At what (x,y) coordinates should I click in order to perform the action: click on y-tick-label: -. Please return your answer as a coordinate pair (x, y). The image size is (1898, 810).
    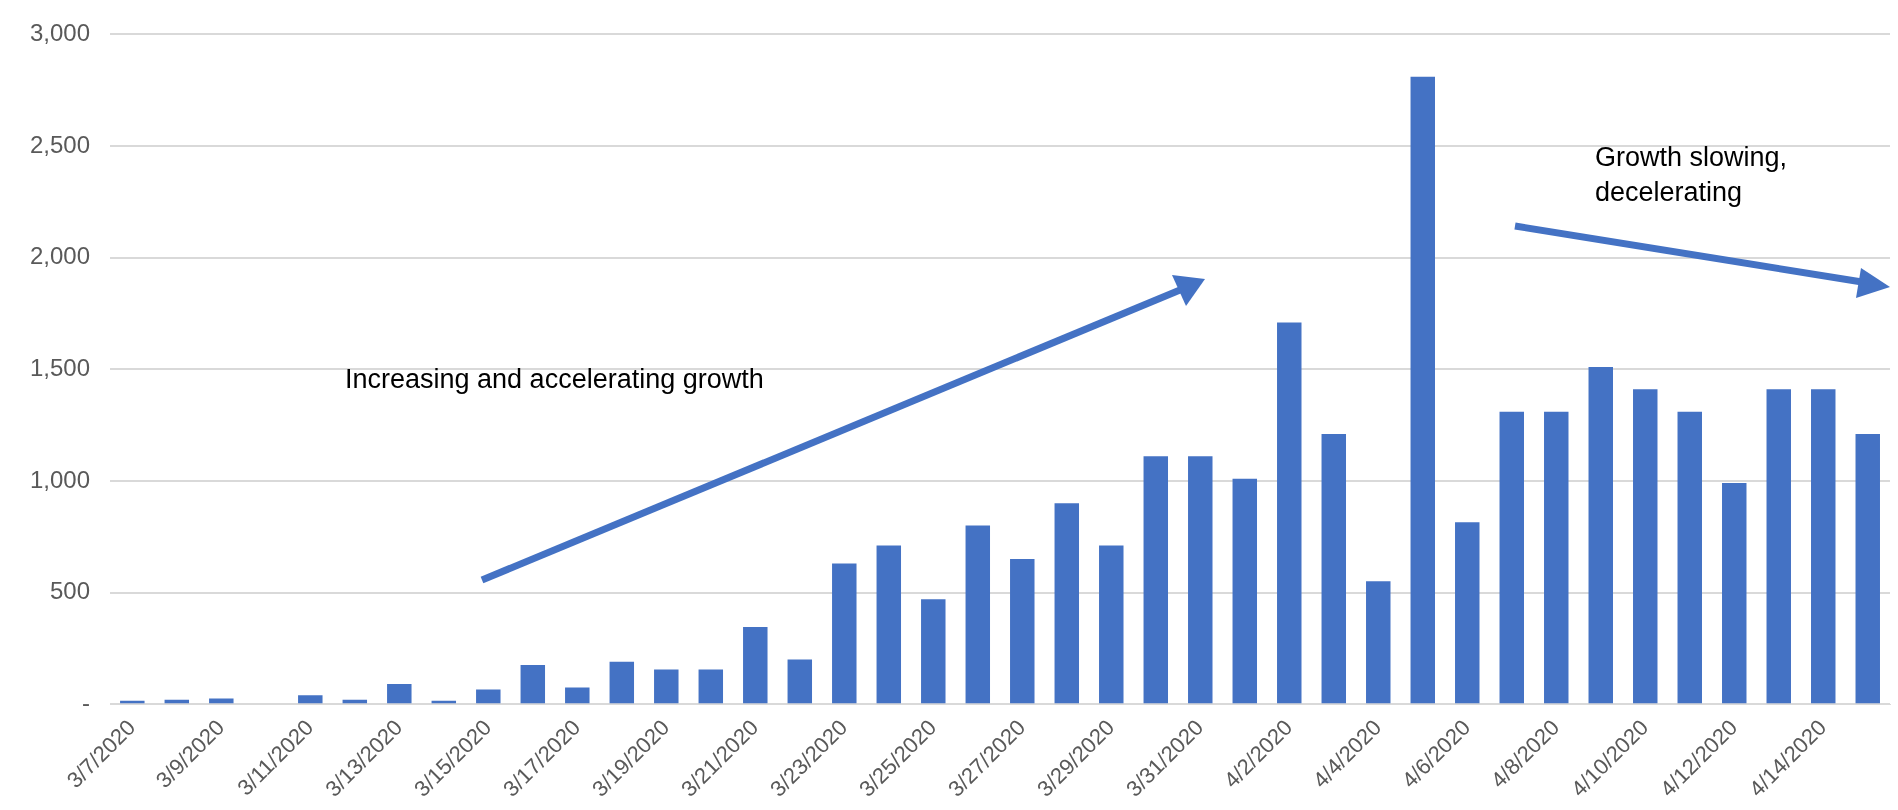
    Looking at the image, I should click on (86, 702).